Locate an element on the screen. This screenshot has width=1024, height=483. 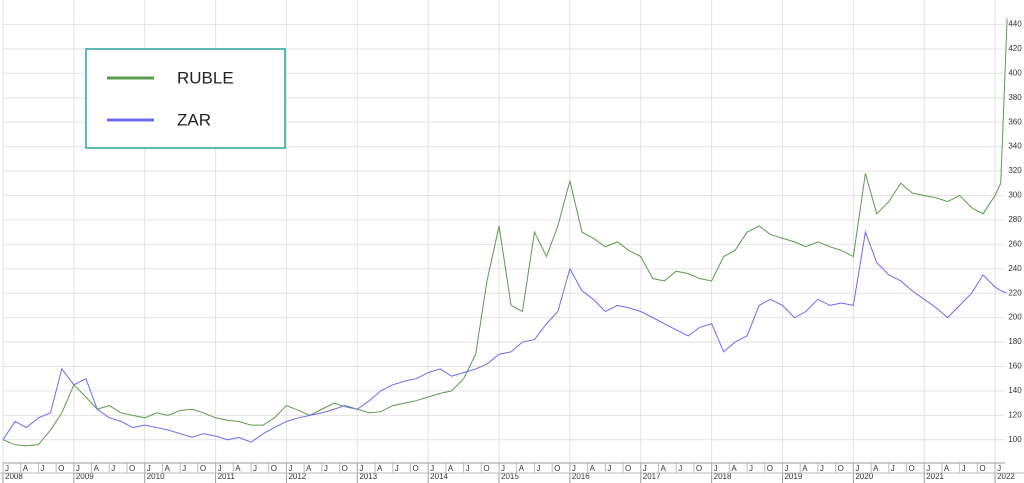
y-tick-label: 140 is located at coordinates (1015, 390).